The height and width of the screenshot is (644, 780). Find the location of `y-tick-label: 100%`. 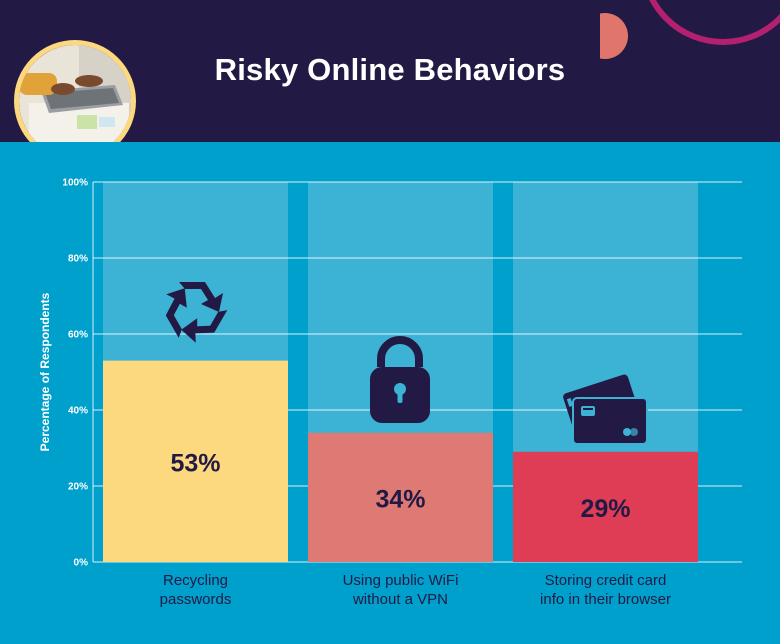

y-tick-label: 100% is located at coordinates (75, 183).